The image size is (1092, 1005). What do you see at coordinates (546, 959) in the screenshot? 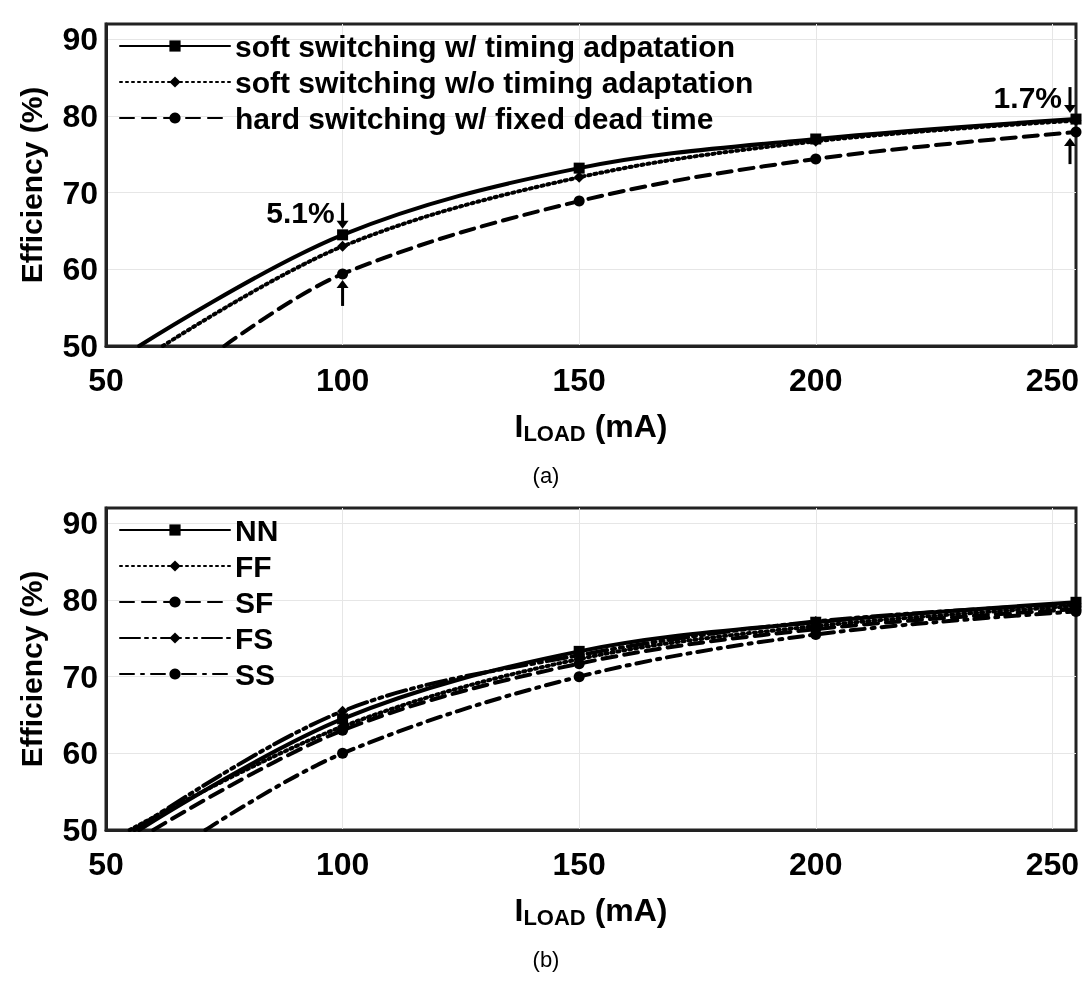
I see `text: (b)` at bounding box center [546, 959].